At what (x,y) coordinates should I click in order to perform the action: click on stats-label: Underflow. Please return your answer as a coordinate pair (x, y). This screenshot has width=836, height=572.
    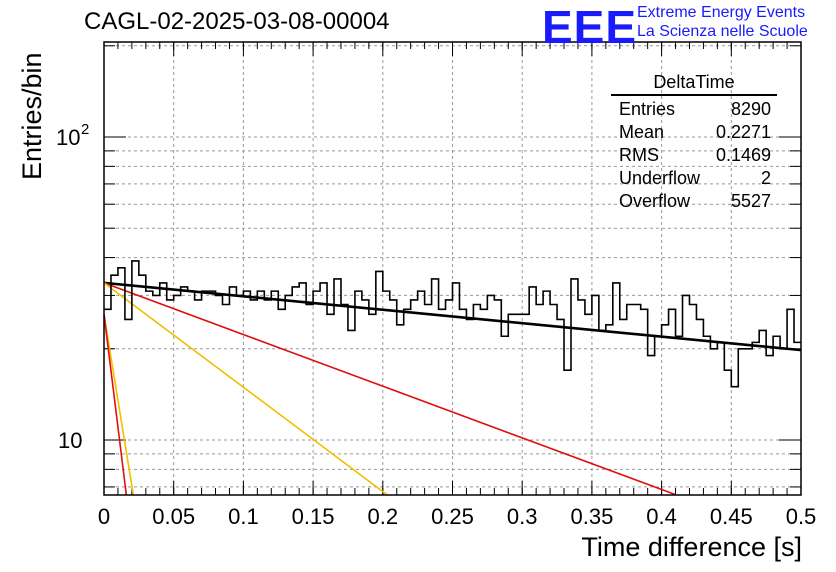
    Looking at the image, I should click on (660, 178).